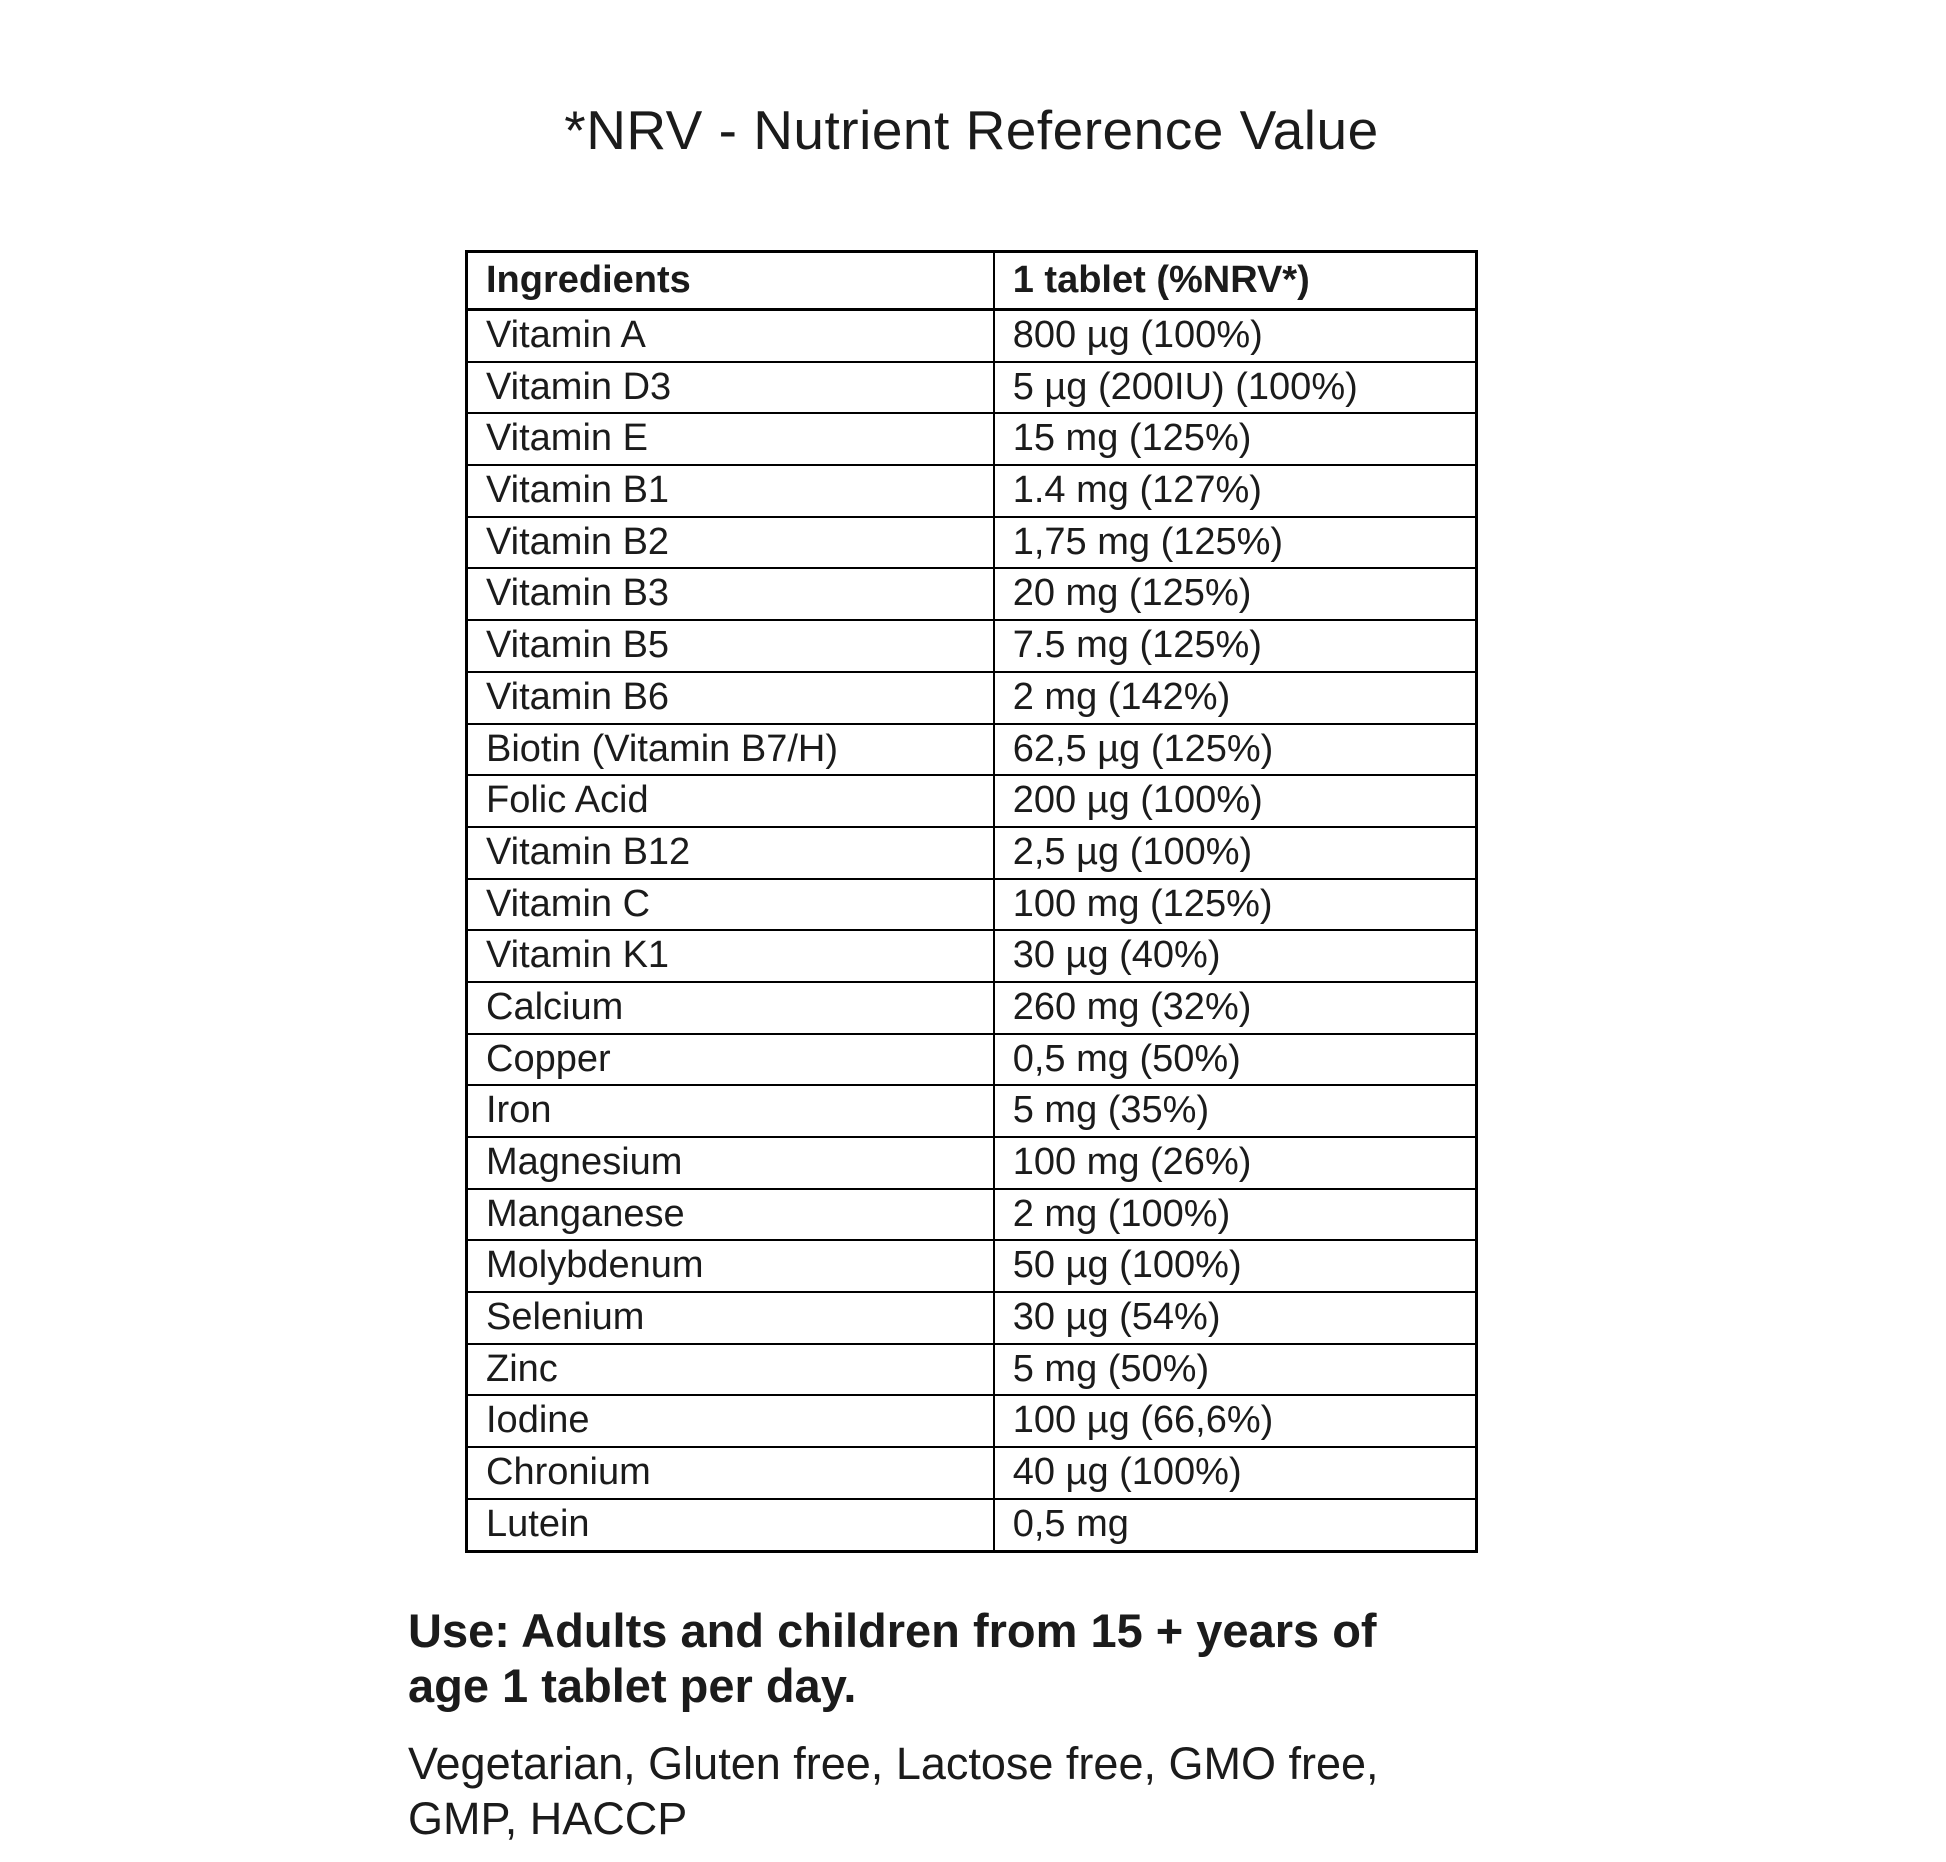 The height and width of the screenshot is (1862, 1946). What do you see at coordinates (730, 1421) in the screenshot?
I see `ingredient-cell: Iodine` at bounding box center [730, 1421].